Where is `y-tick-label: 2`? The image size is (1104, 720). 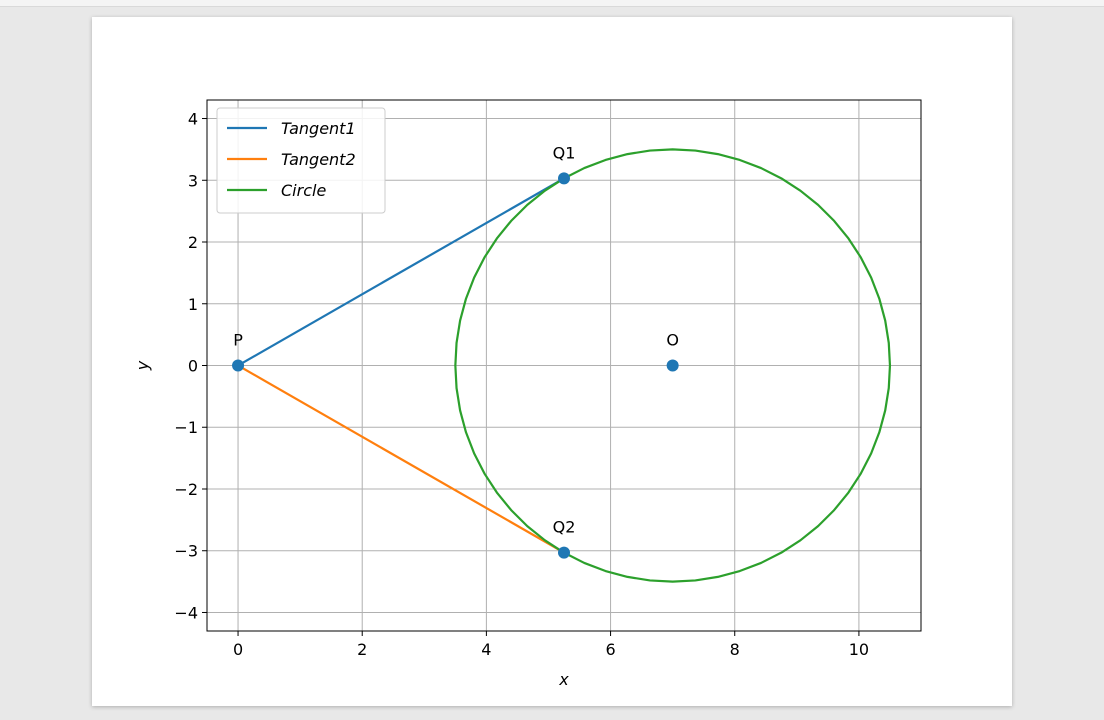
y-tick-label: 2 is located at coordinates (193, 242).